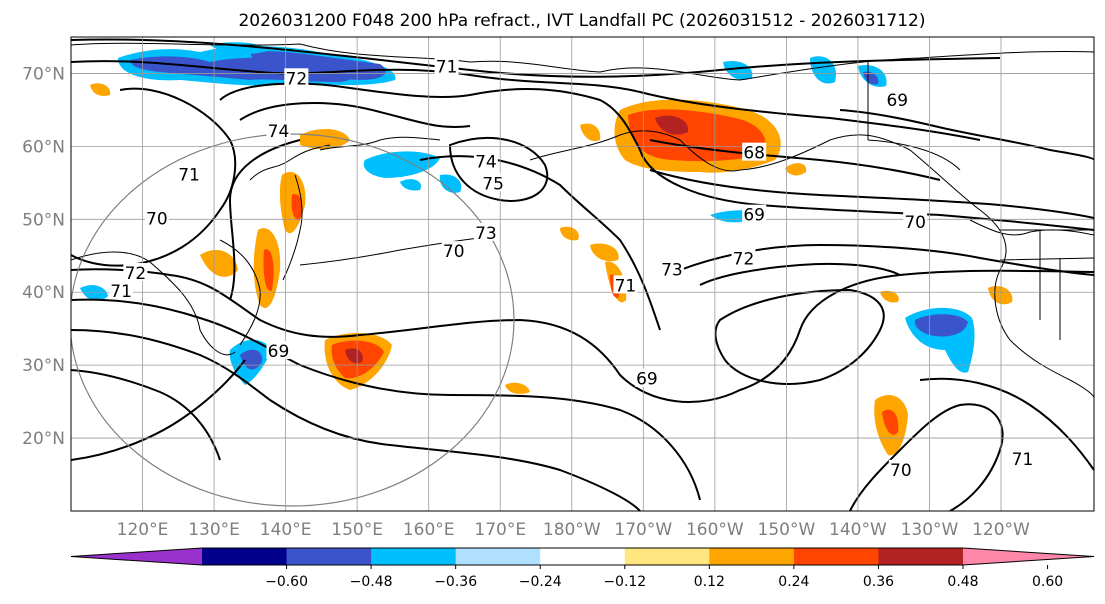  What do you see at coordinates (1001, 530) in the screenshot?
I see `longitude-tick-label: 120°W` at bounding box center [1001, 530].